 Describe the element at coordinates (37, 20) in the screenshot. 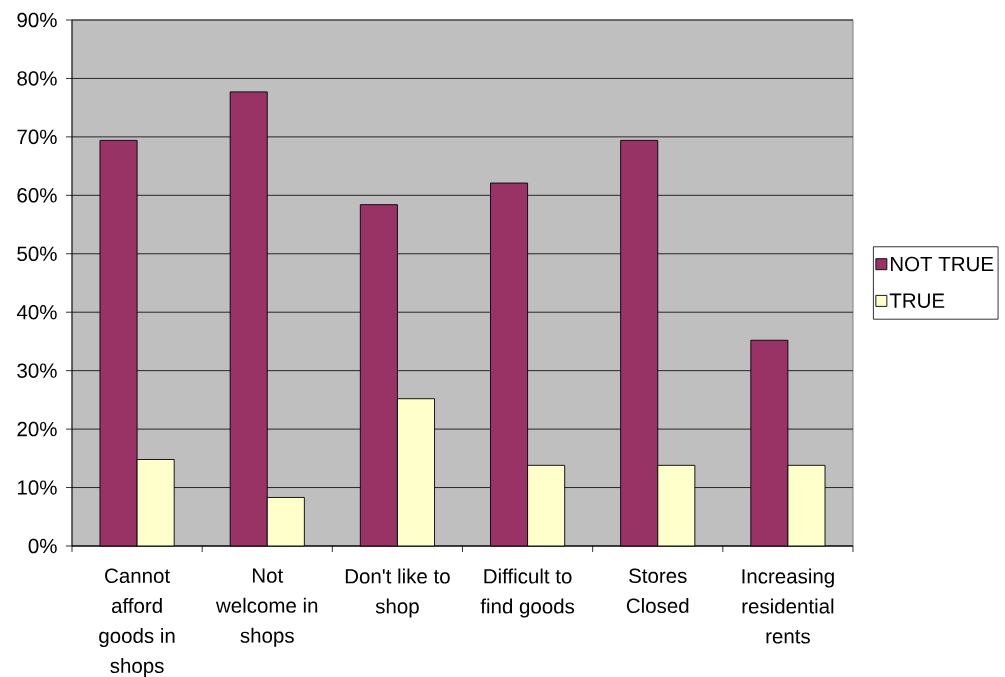

I see `y-tick-label: 90%` at that location.